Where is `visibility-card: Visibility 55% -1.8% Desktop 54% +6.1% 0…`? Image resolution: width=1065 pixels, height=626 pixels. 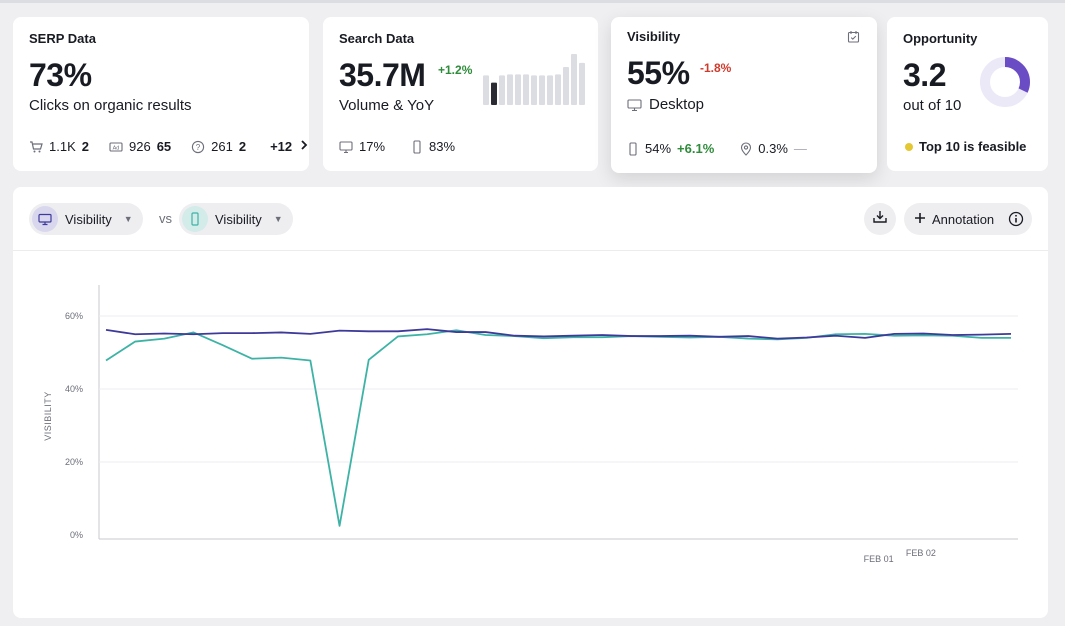 visibility-card: Visibility 55% -1.8% Desktop 54% +6.1% 0… is located at coordinates (744, 95).